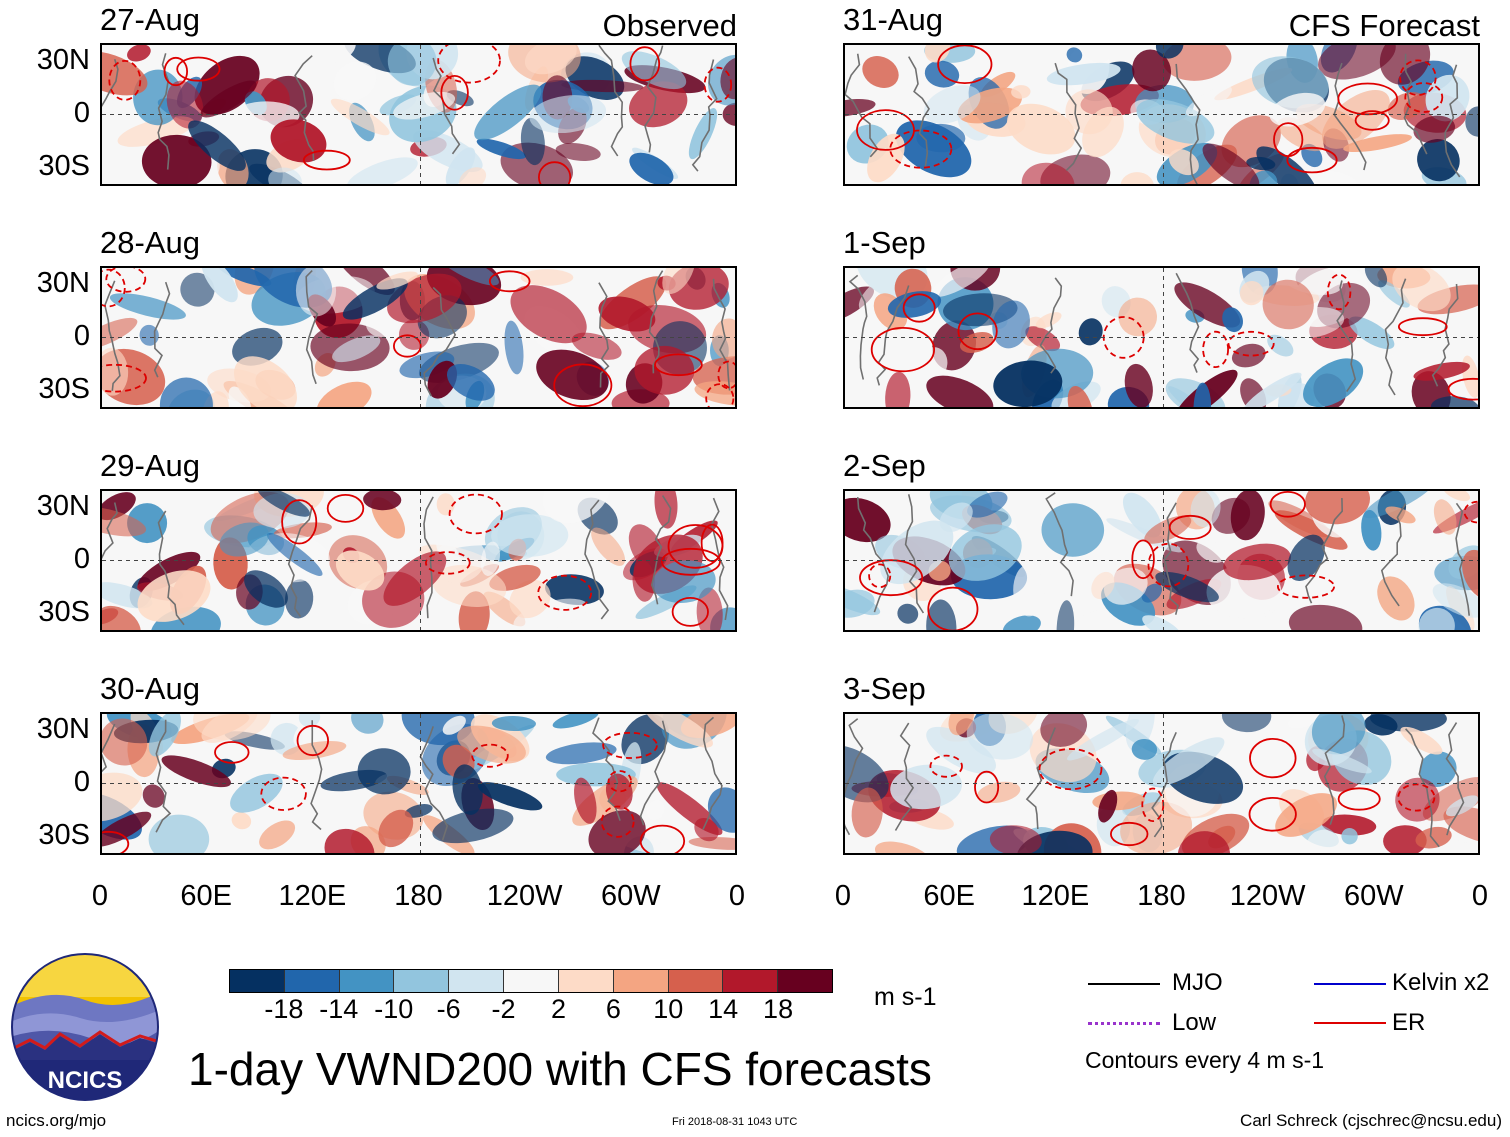  Describe the element at coordinates (284, 1009) in the screenshot. I see `colorbar-tick-label: -18` at that location.